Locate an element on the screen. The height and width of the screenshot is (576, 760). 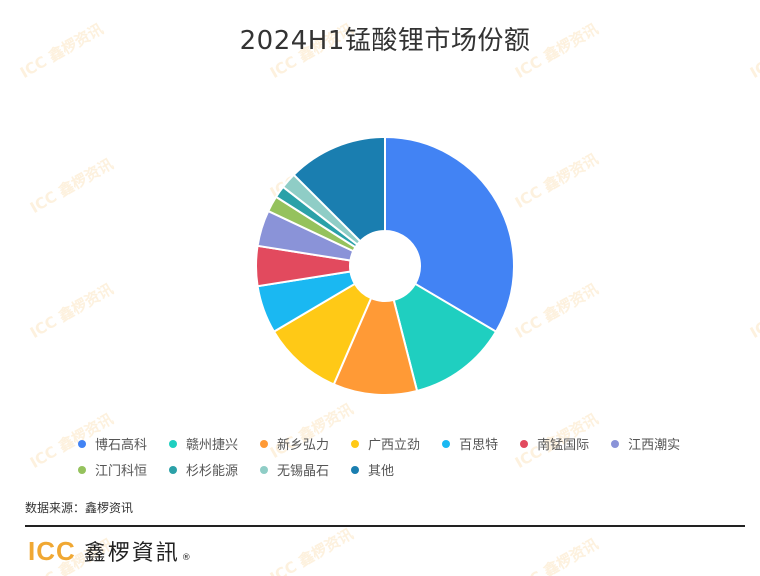
icc-logo: ICC 鑫椤資訊 ® is located at coordinates (109, 551).